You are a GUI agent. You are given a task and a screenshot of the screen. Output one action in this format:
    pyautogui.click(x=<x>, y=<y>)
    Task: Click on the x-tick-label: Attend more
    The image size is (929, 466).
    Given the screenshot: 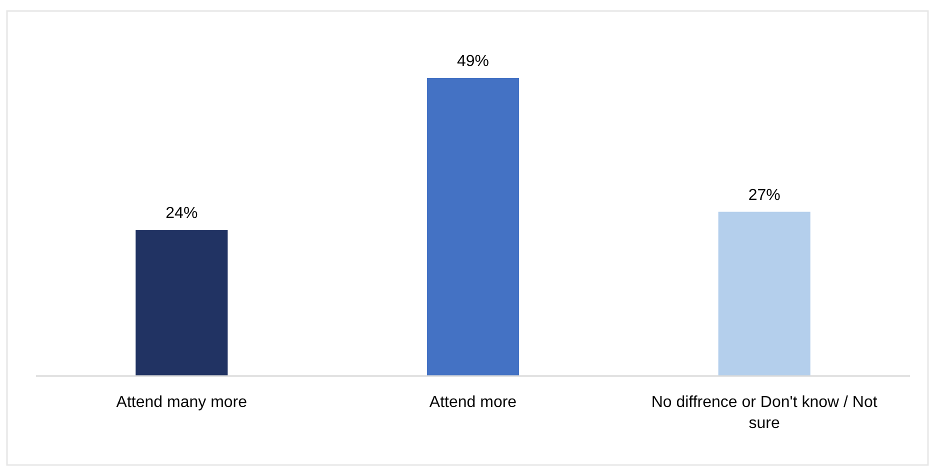 What is the action you would take?
    pyautogui.click(x=473, y=402)
    